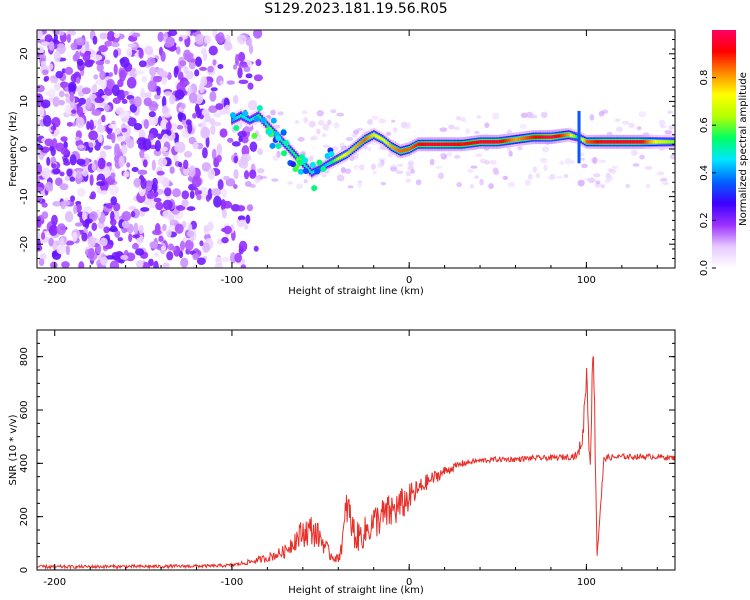  I want to click on colorbar-gradient, so click(724, 149).